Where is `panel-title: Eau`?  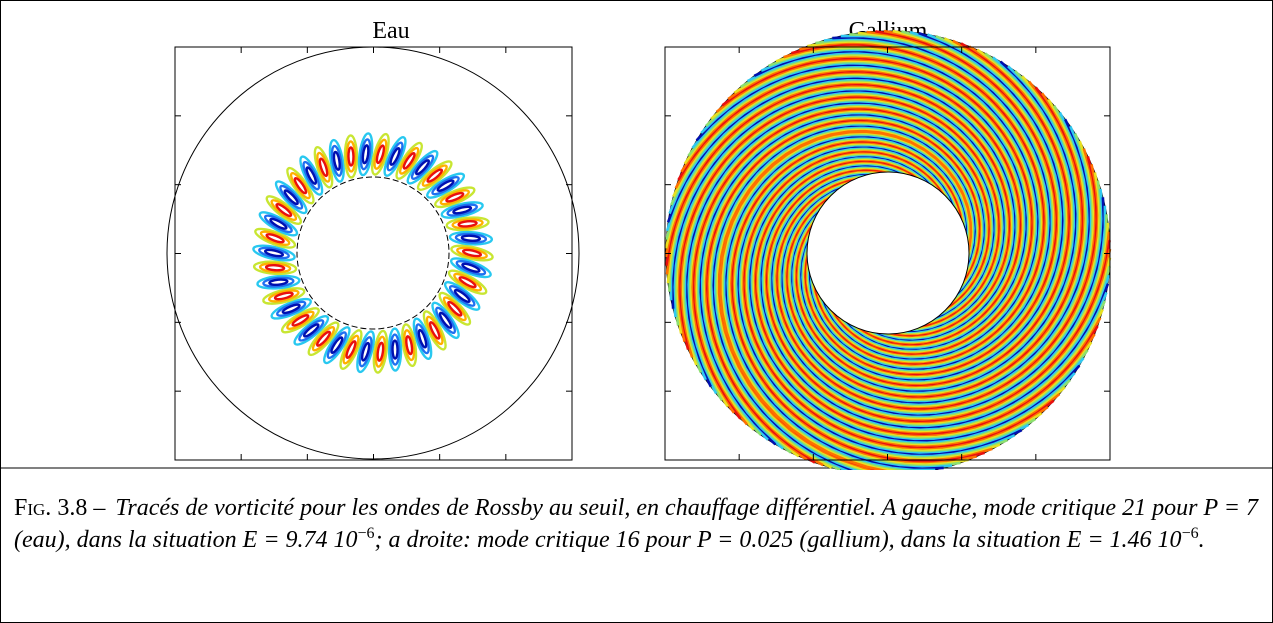 panel-title: Eau is located at coordinates (390, 31).